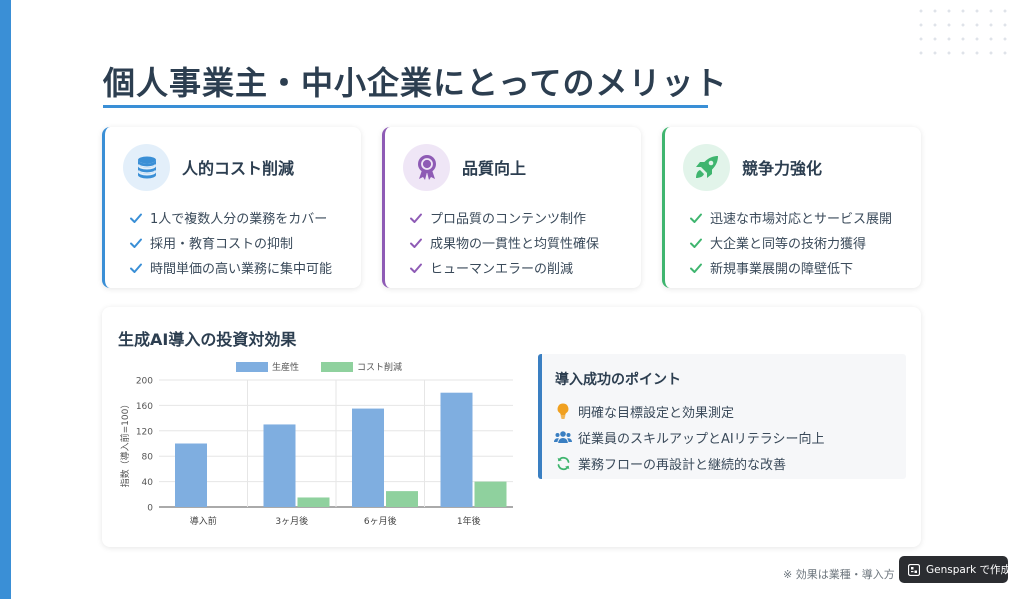 This screenshot has height=599, width=1024. Describe the element at coordinates (494, 168) in the screenshot. I see `card-title: 品質向上` at that location.